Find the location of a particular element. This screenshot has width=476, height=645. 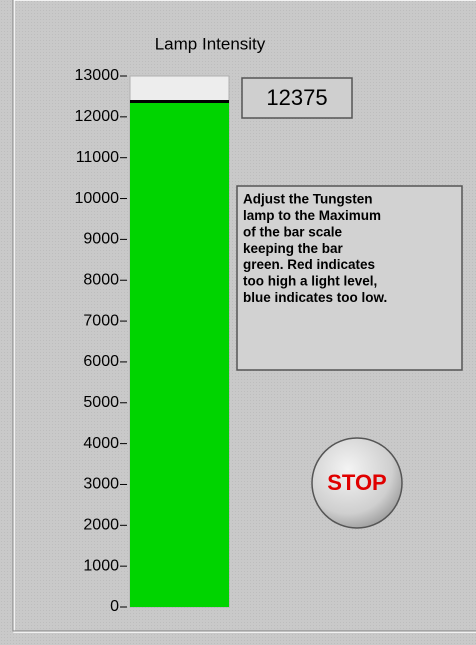

tick-label: 5000 is located at coordinates (101, 402).